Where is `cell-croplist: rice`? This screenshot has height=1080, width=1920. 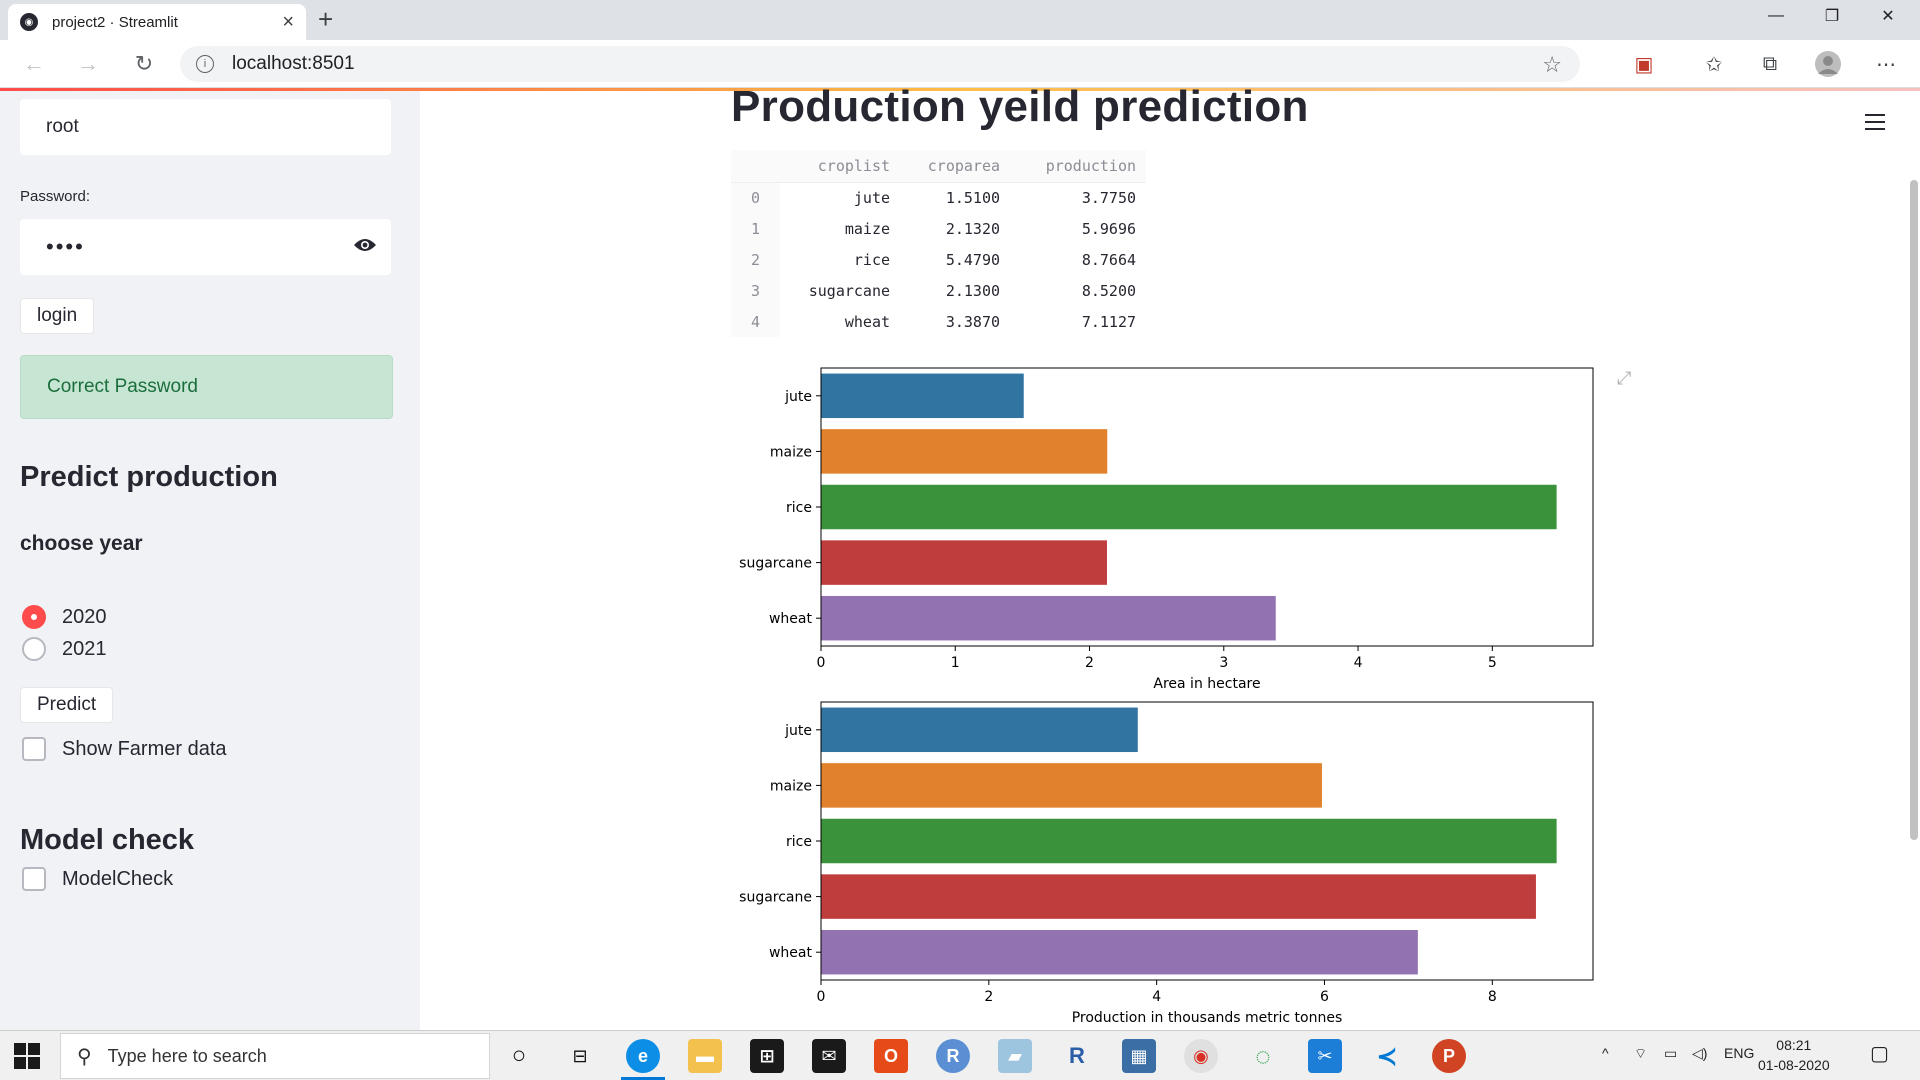
cell-croplist: rice is located at coordinates (872, 259).